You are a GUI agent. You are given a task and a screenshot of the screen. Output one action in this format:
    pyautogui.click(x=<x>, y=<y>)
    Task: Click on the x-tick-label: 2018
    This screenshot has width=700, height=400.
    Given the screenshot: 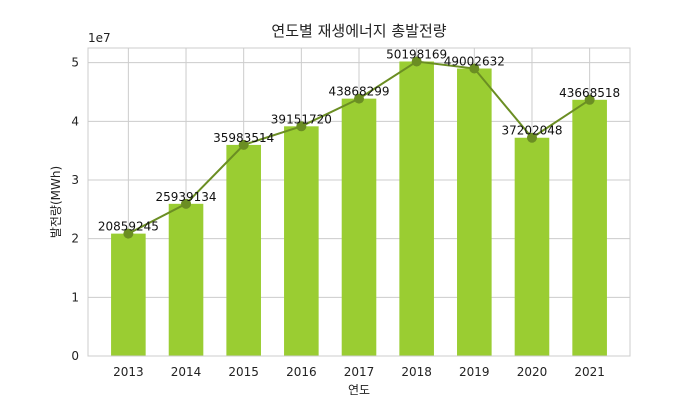 What is the action you would take?
    pyautogui.click(x=416, y=372)
    